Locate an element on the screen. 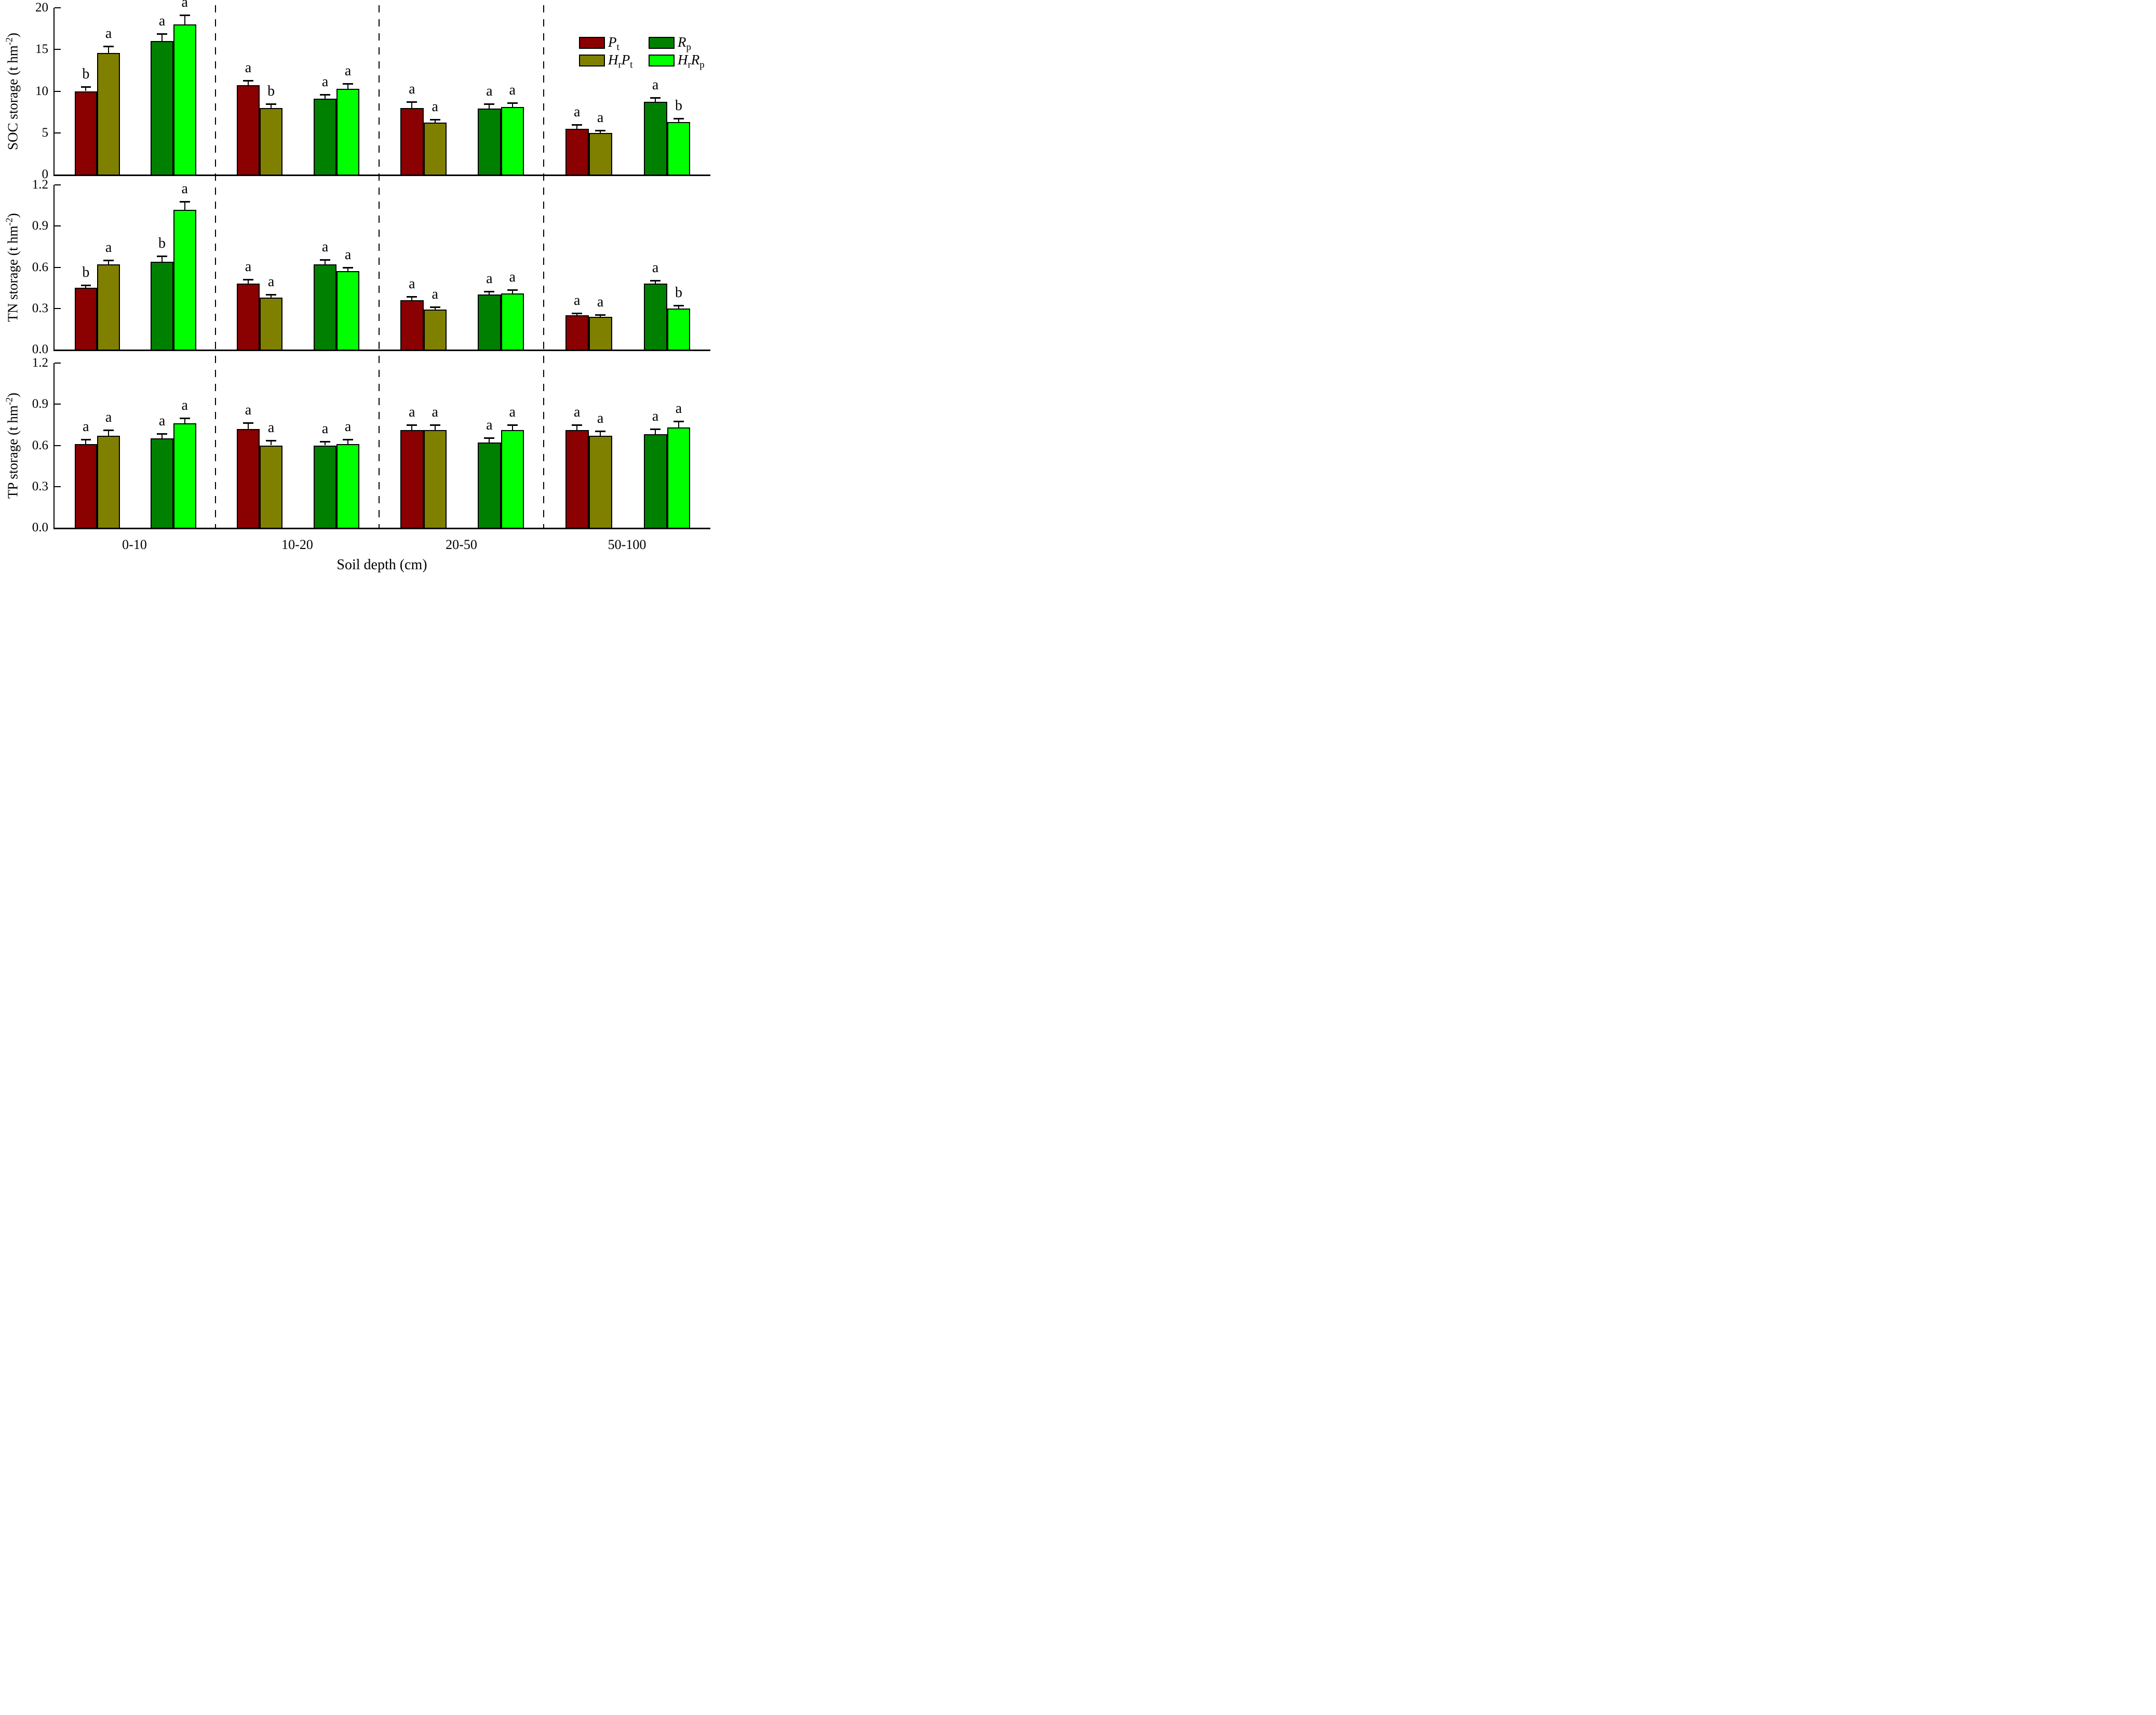  y-tick-label: 5 is located at coordinates (45, 132).